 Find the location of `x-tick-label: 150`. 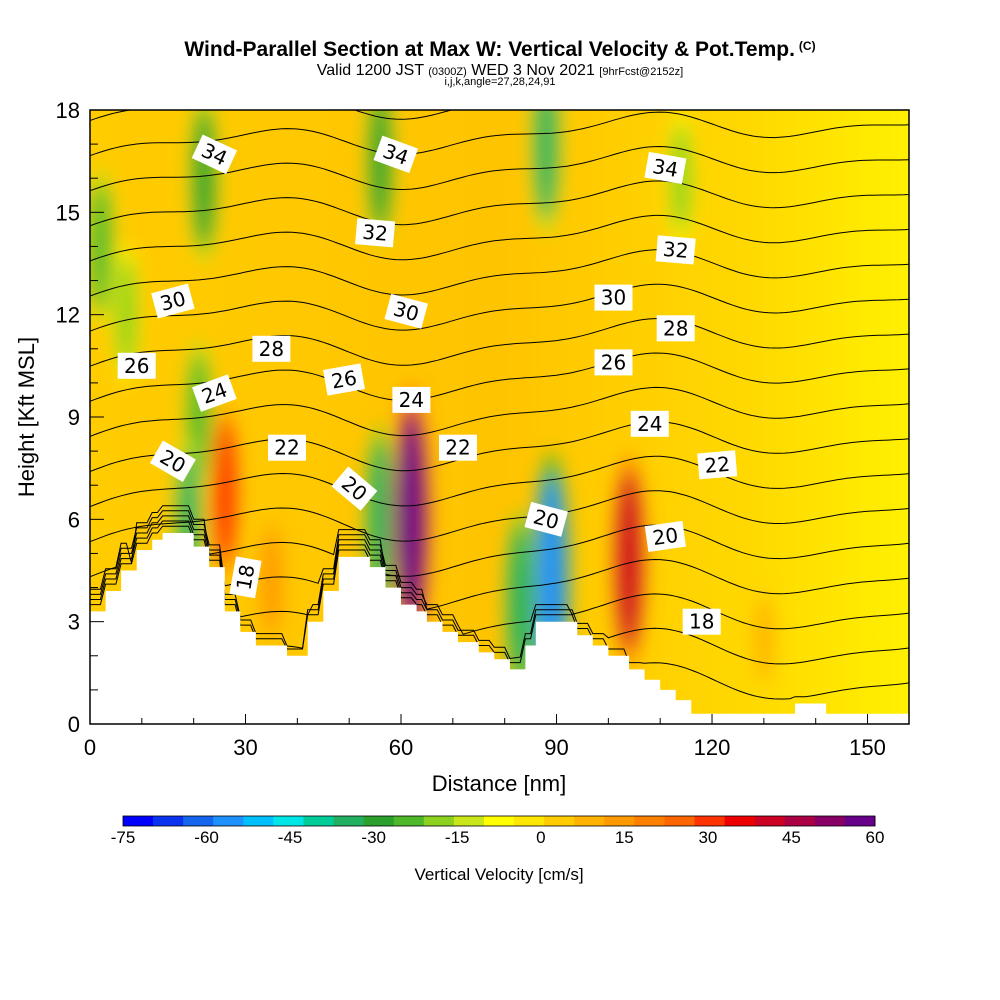

x-tick-label: 150 is located at coordinates (867, 747).